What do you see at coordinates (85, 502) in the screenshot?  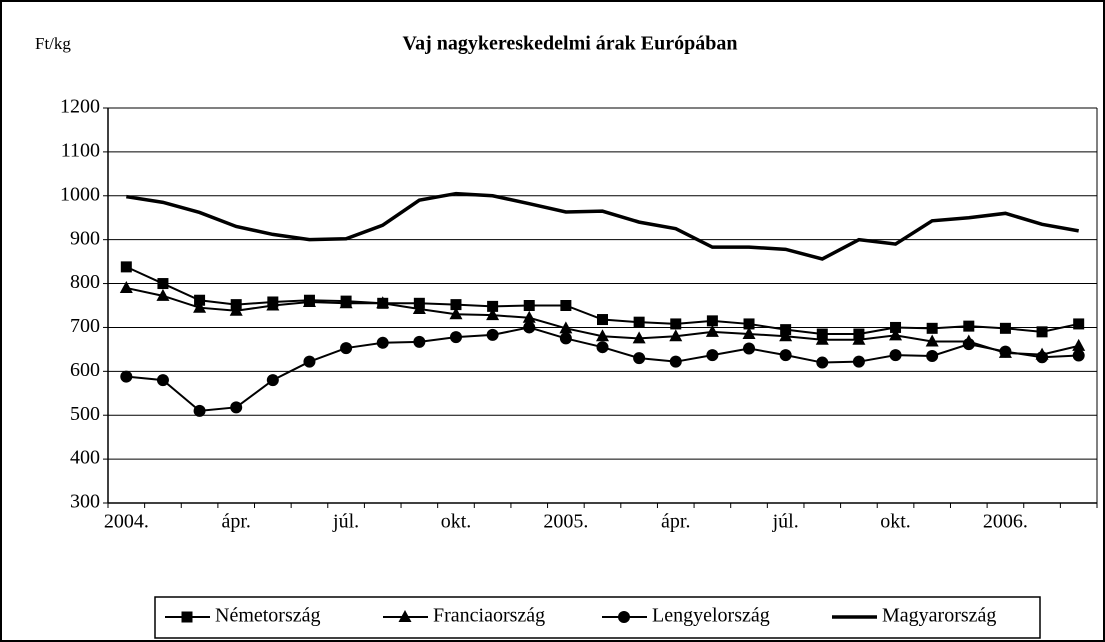 I see `y-tick-label: 300` at bounding box center [85, 502].